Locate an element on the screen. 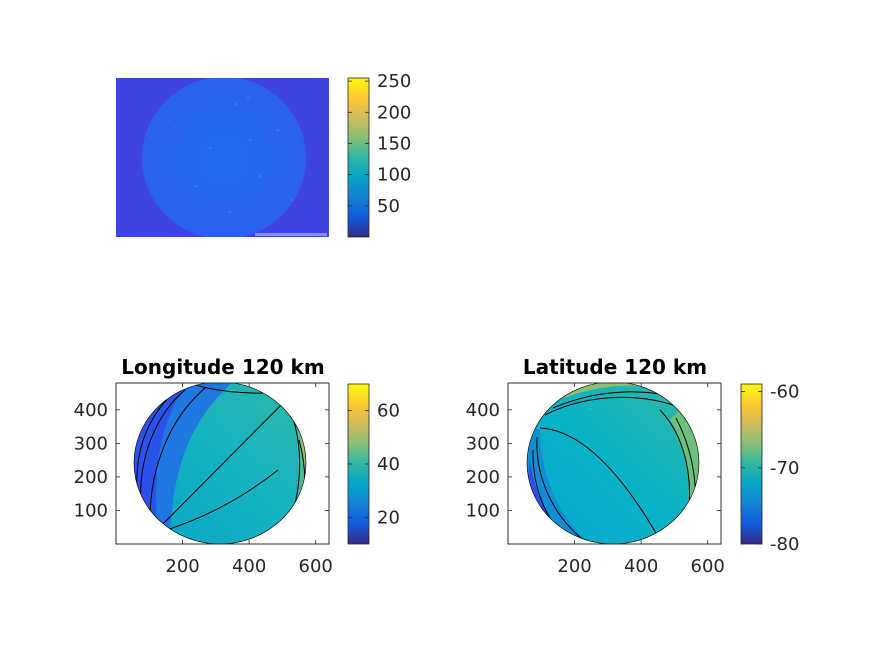 The height and width of the screenshot is (645, 891). colorbar-tick-label: -80 is located at coordinates (784, 544).